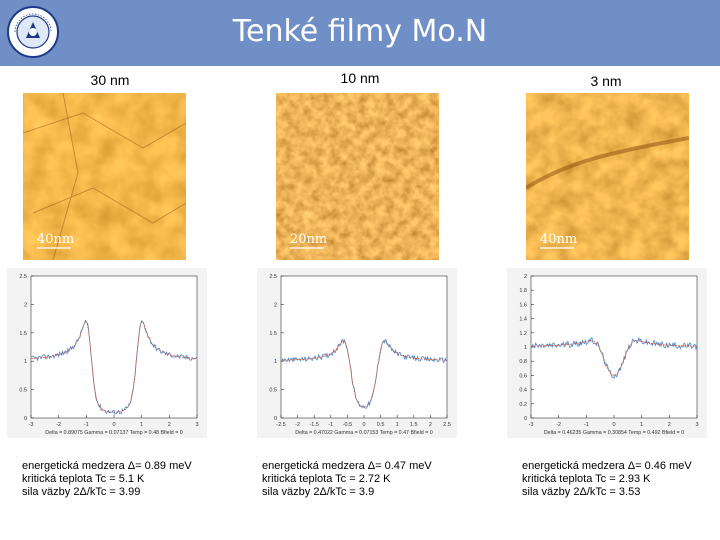  Describe the element at coordinates (104, 176) in the screenshot. I see `afm-image-30nm: 40nm` at that location.